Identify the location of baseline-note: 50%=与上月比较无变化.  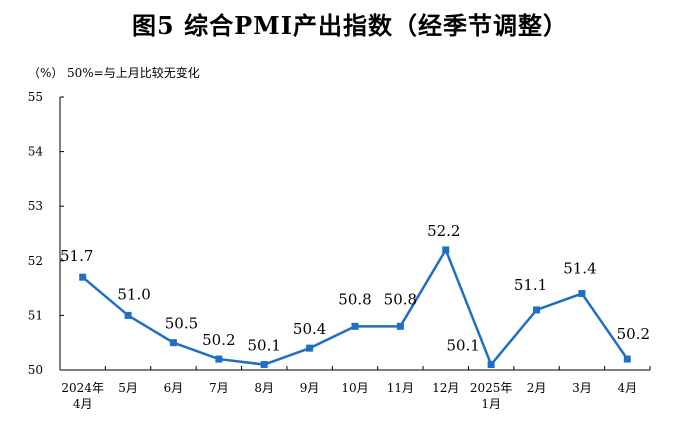
(133, 73).